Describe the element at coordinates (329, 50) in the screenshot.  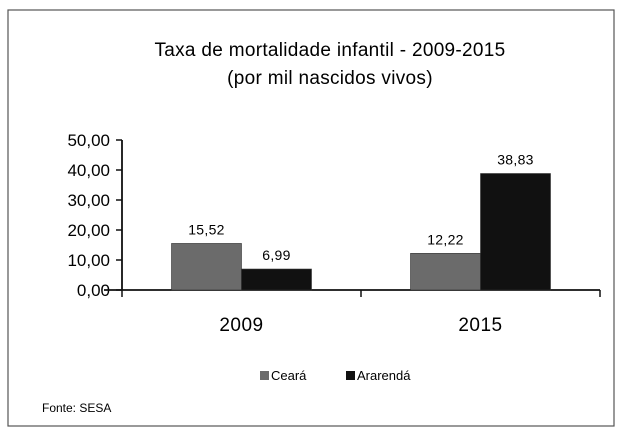
I see `chart-title: Taxa de mortalidade infantil - 2009-2015` at that location.